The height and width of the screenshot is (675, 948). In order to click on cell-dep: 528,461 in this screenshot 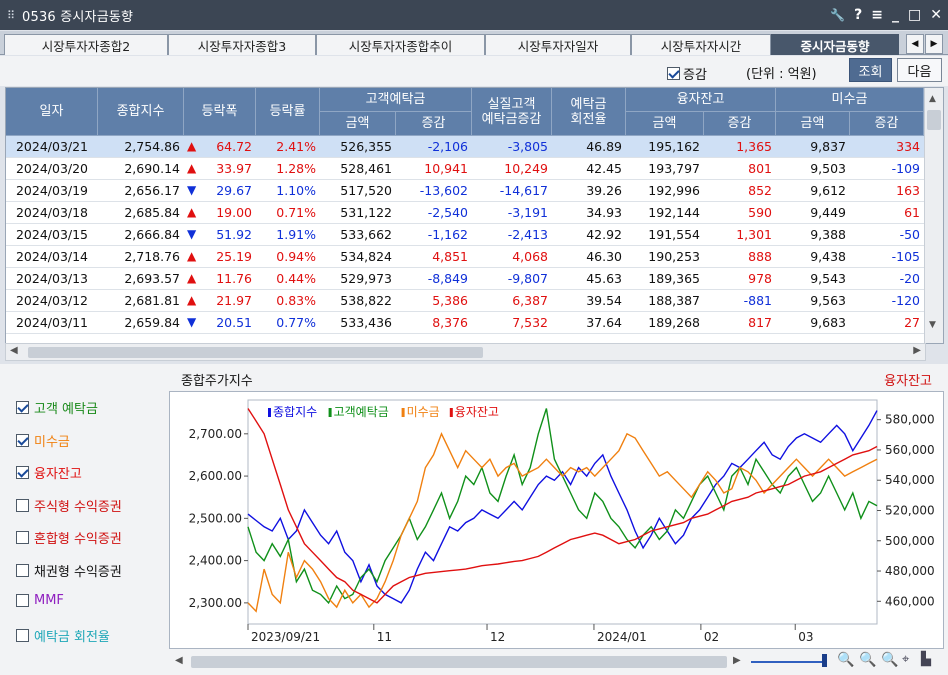, I will do `click(366, 168)`.